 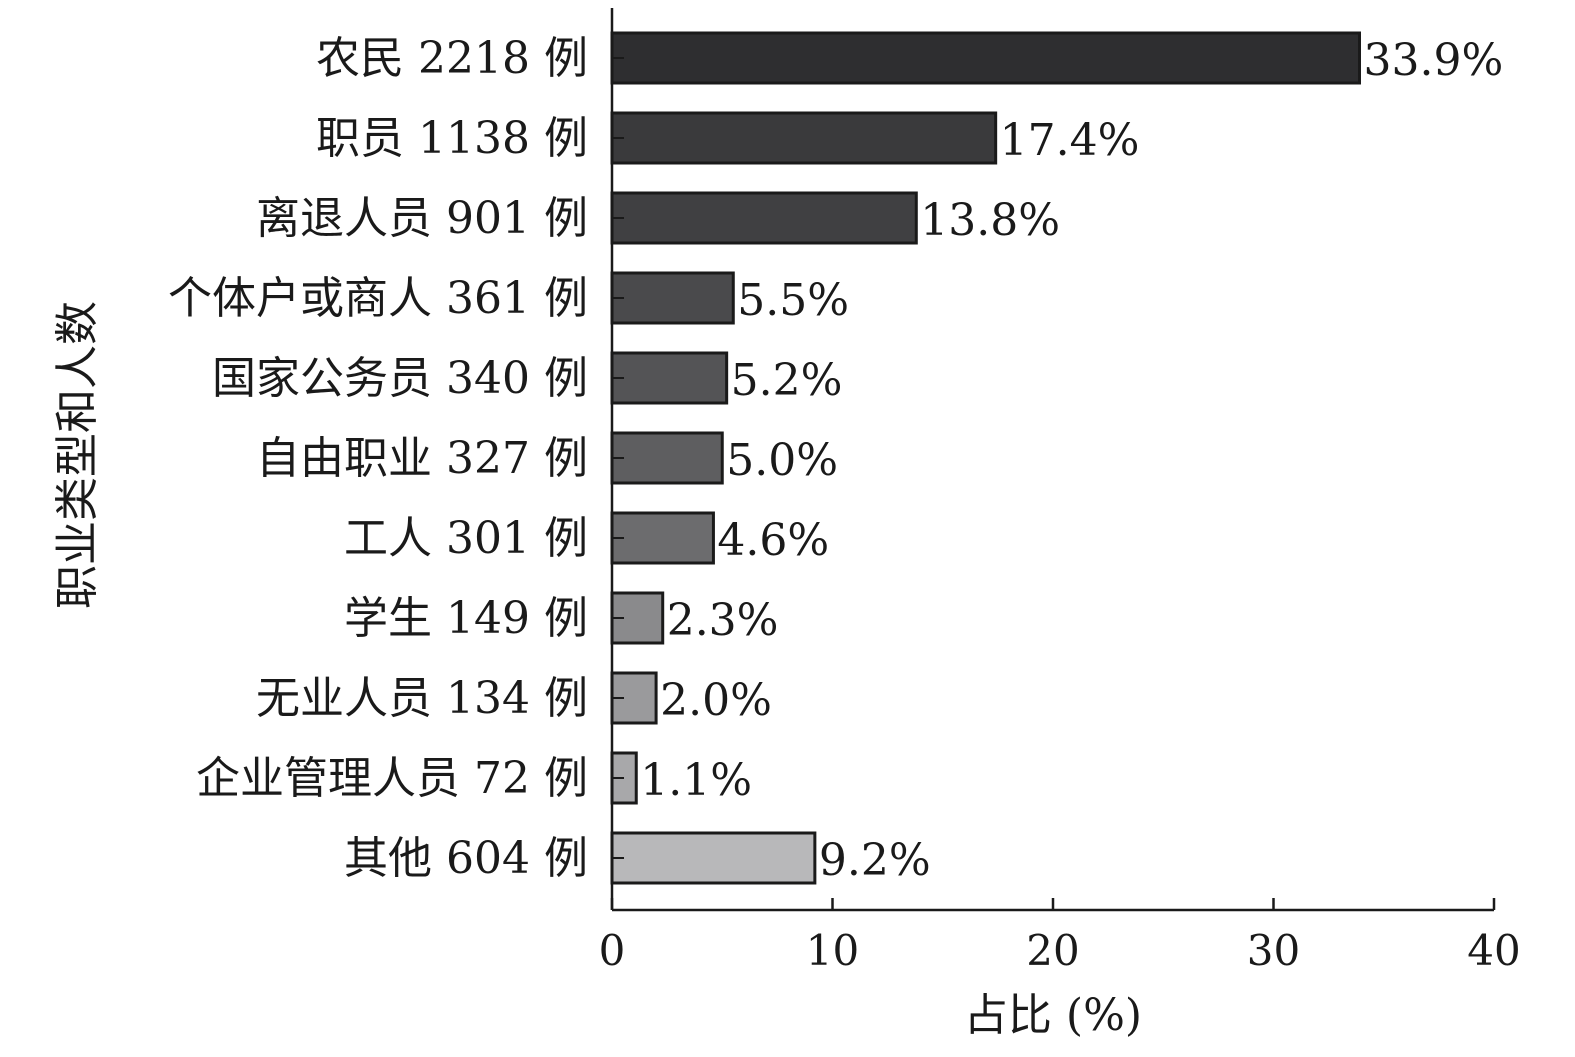 I want to click on data-label: 9.2%, so click(x=875, y=860).